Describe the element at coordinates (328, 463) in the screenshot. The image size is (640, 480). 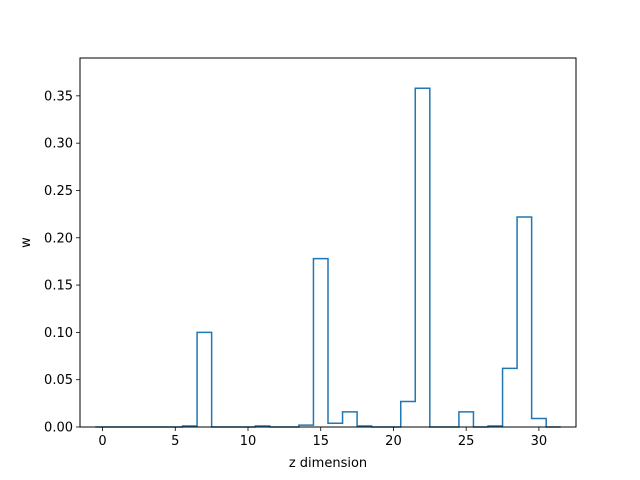
I see `x-axis-label: z dimension` at that location.